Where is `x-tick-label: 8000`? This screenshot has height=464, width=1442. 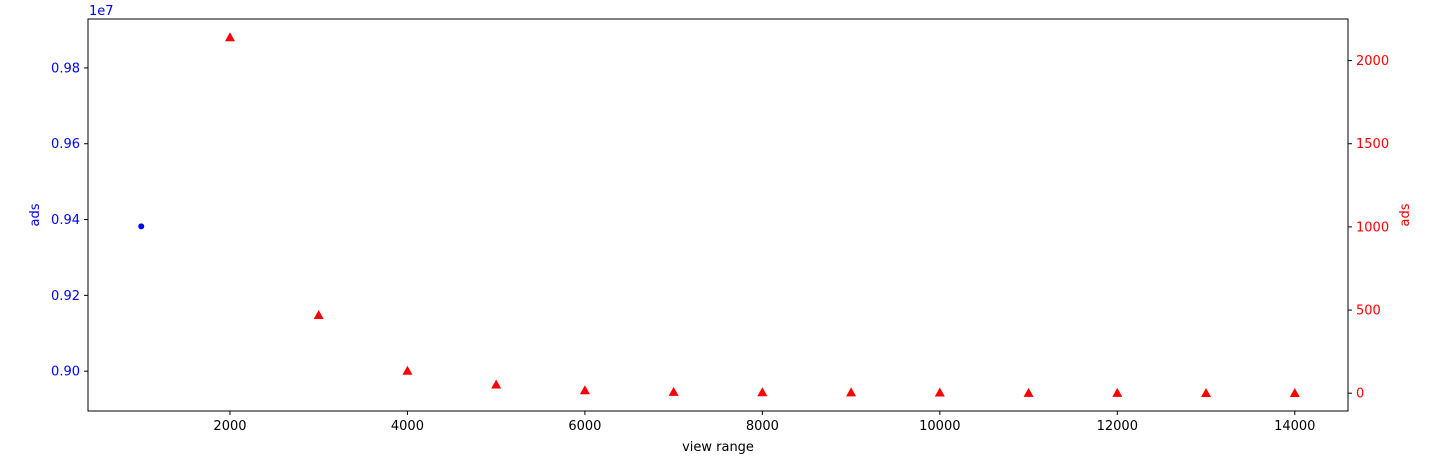 x-tick-label: 8000 is located at coordinates (762, 426).